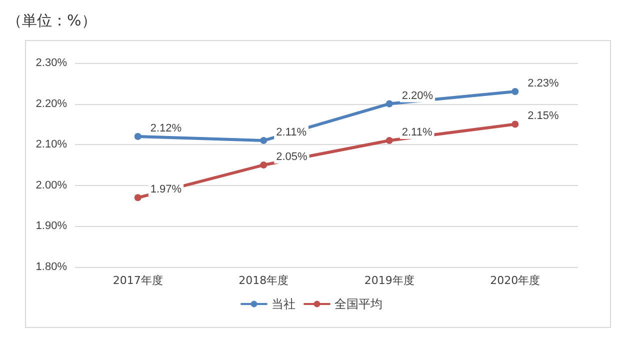  Describe the element at coordinates (166, 190) in the screenshot. I see `data-label: 1.97%` at that location.